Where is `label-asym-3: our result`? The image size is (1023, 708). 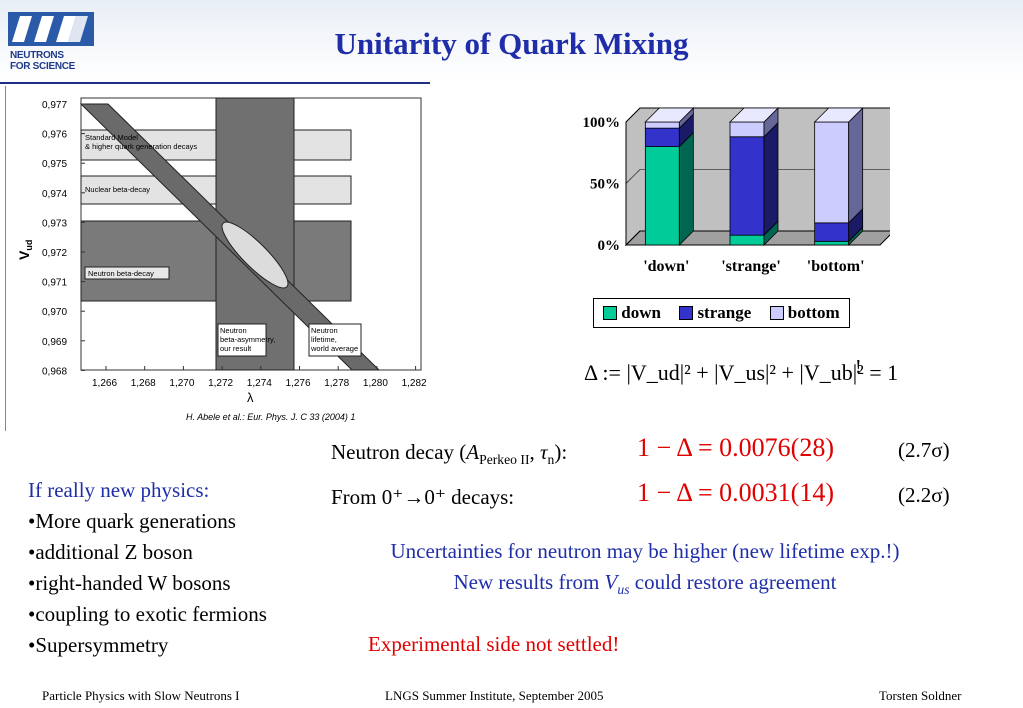 label-asym-3: our result is located at coordinates (236, 348).